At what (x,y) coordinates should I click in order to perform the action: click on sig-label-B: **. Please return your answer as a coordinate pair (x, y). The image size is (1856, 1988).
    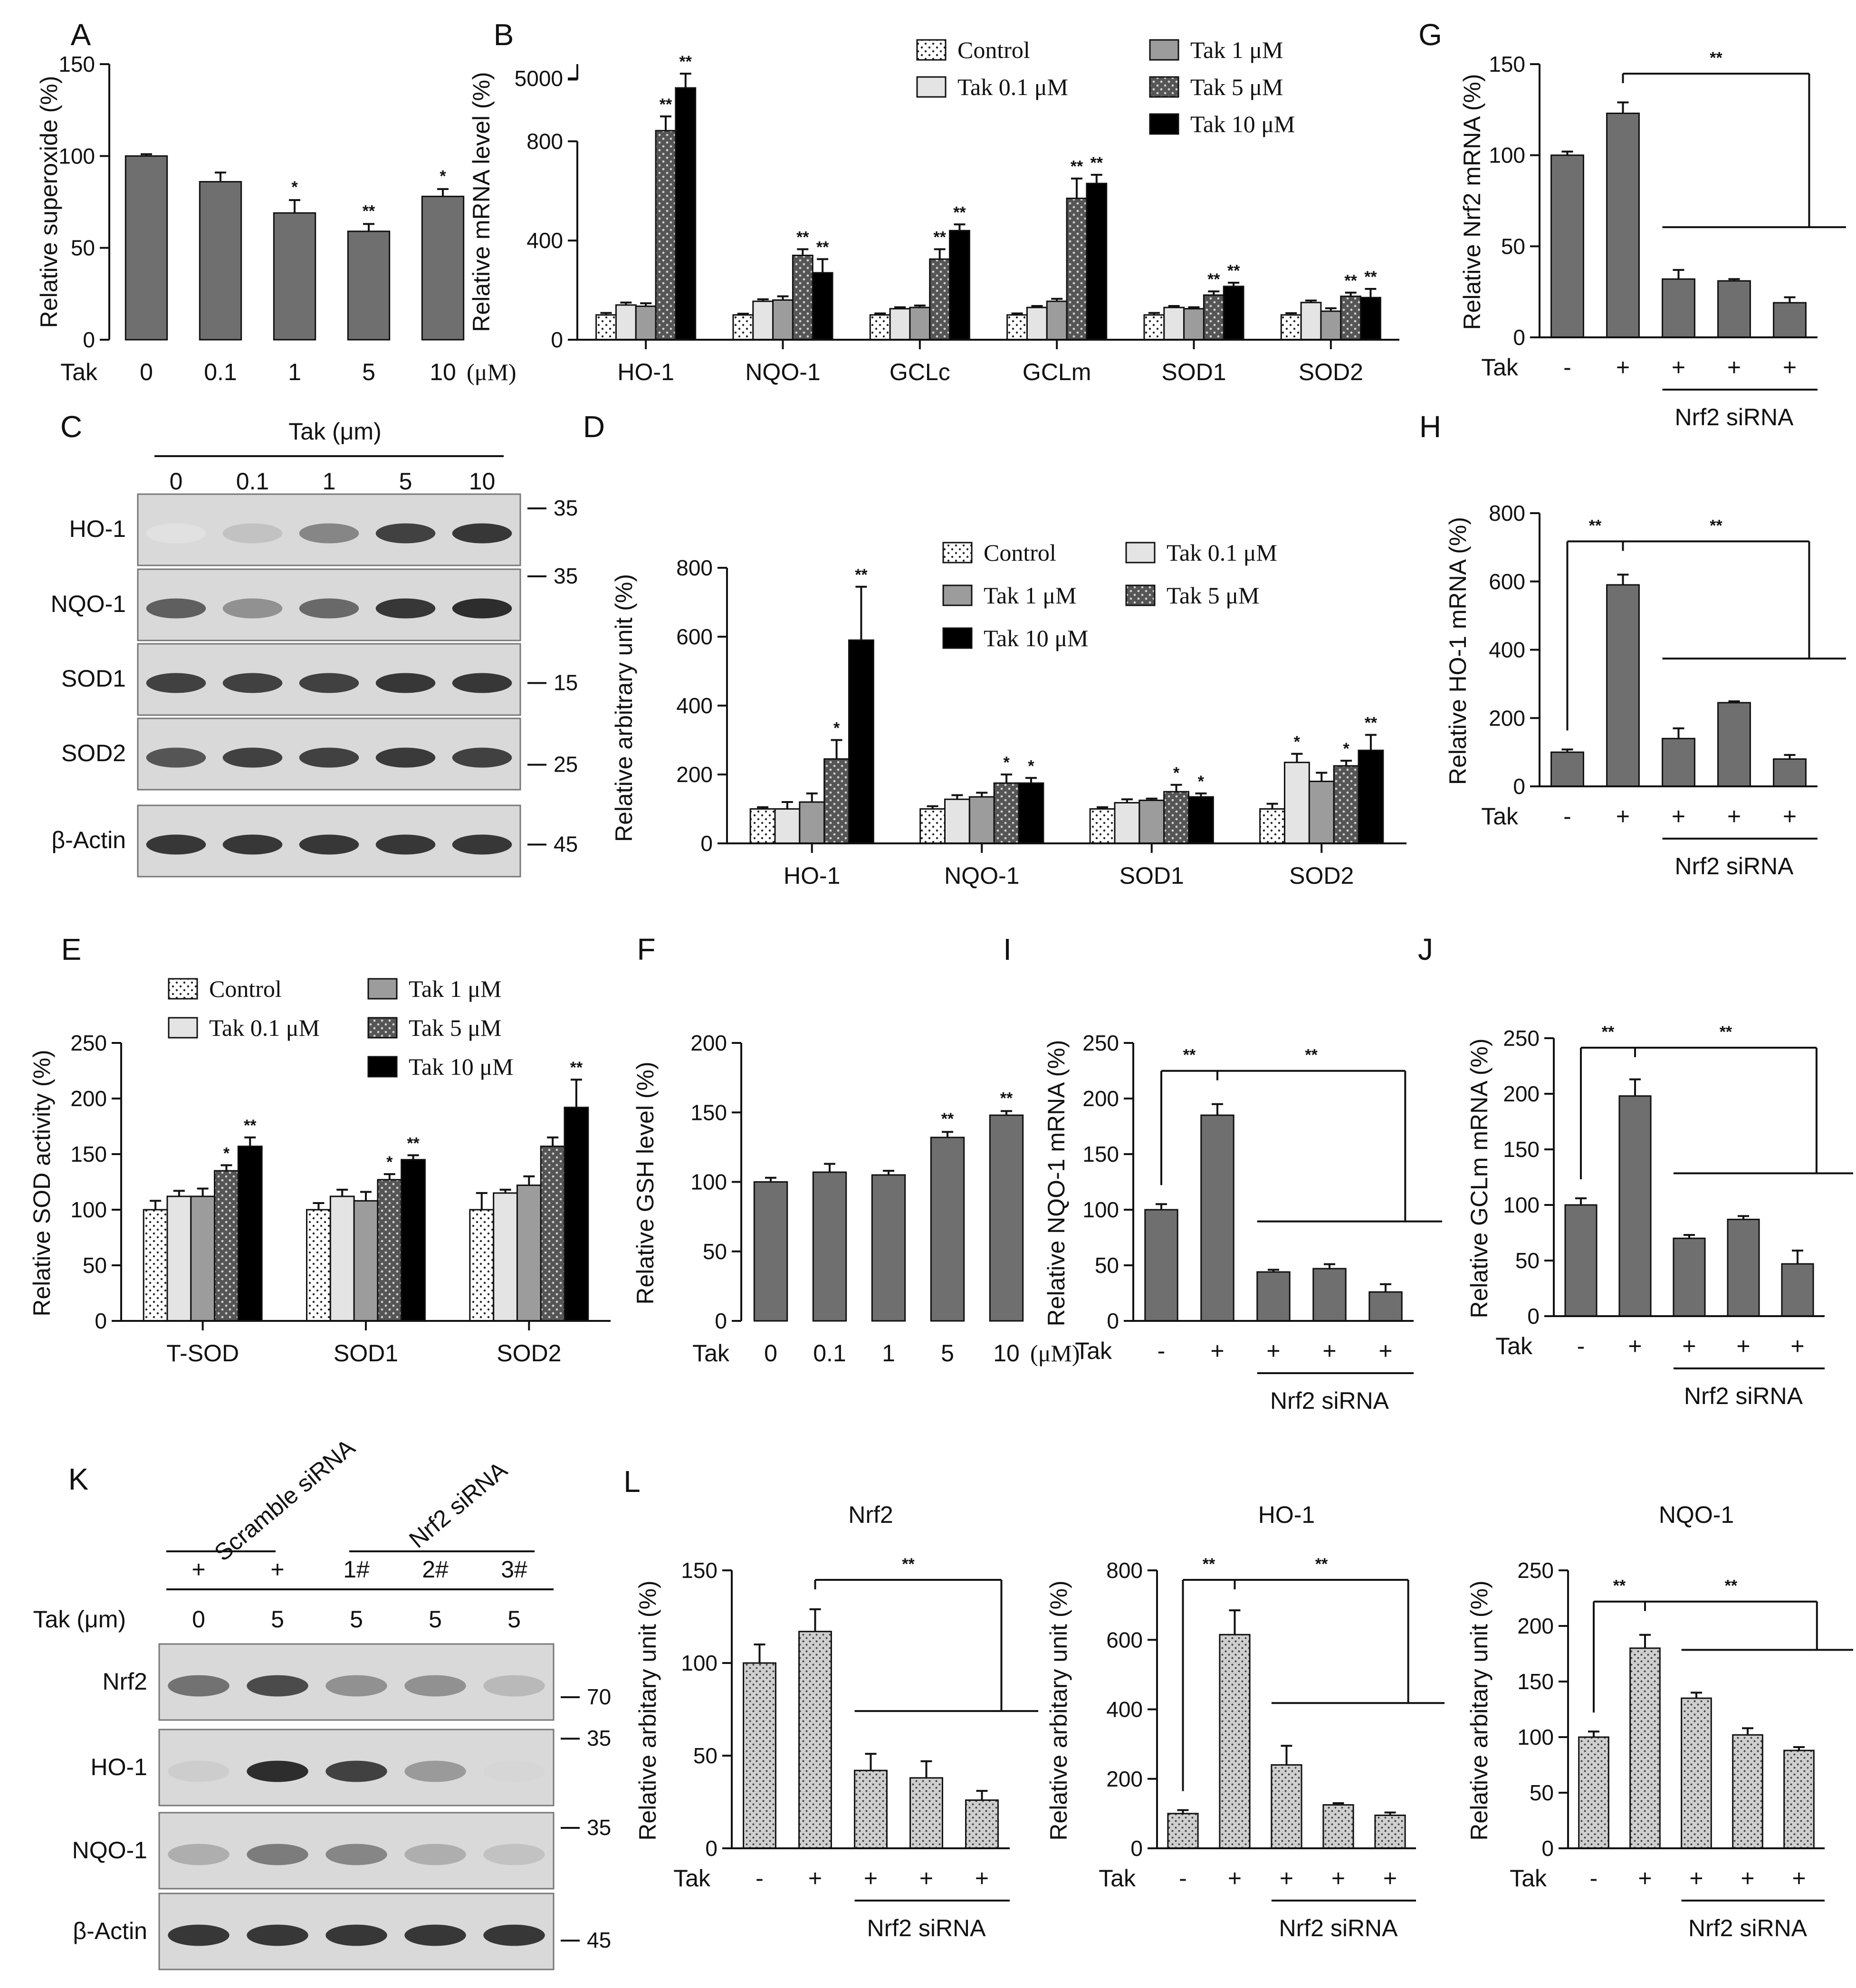
    Looking at the image, I should click on (959, 212).